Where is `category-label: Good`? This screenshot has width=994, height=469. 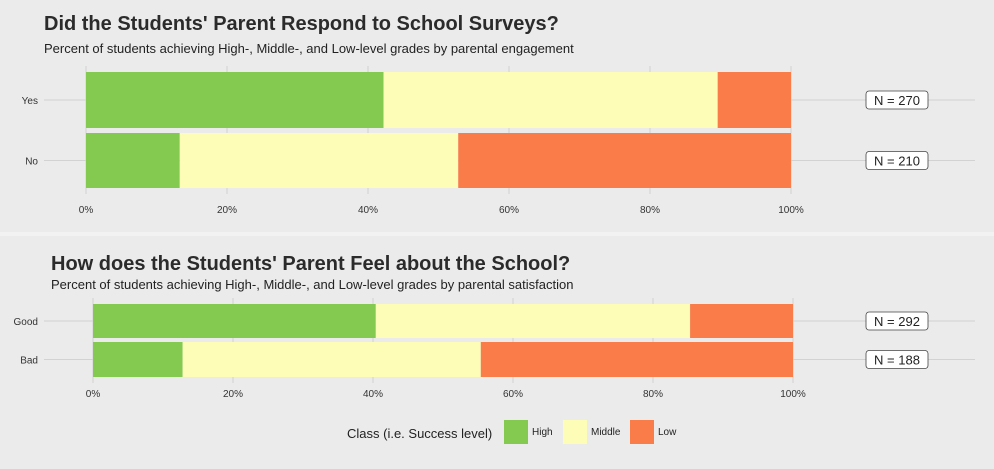
category-label: Good is located at coordinates (26, 322).